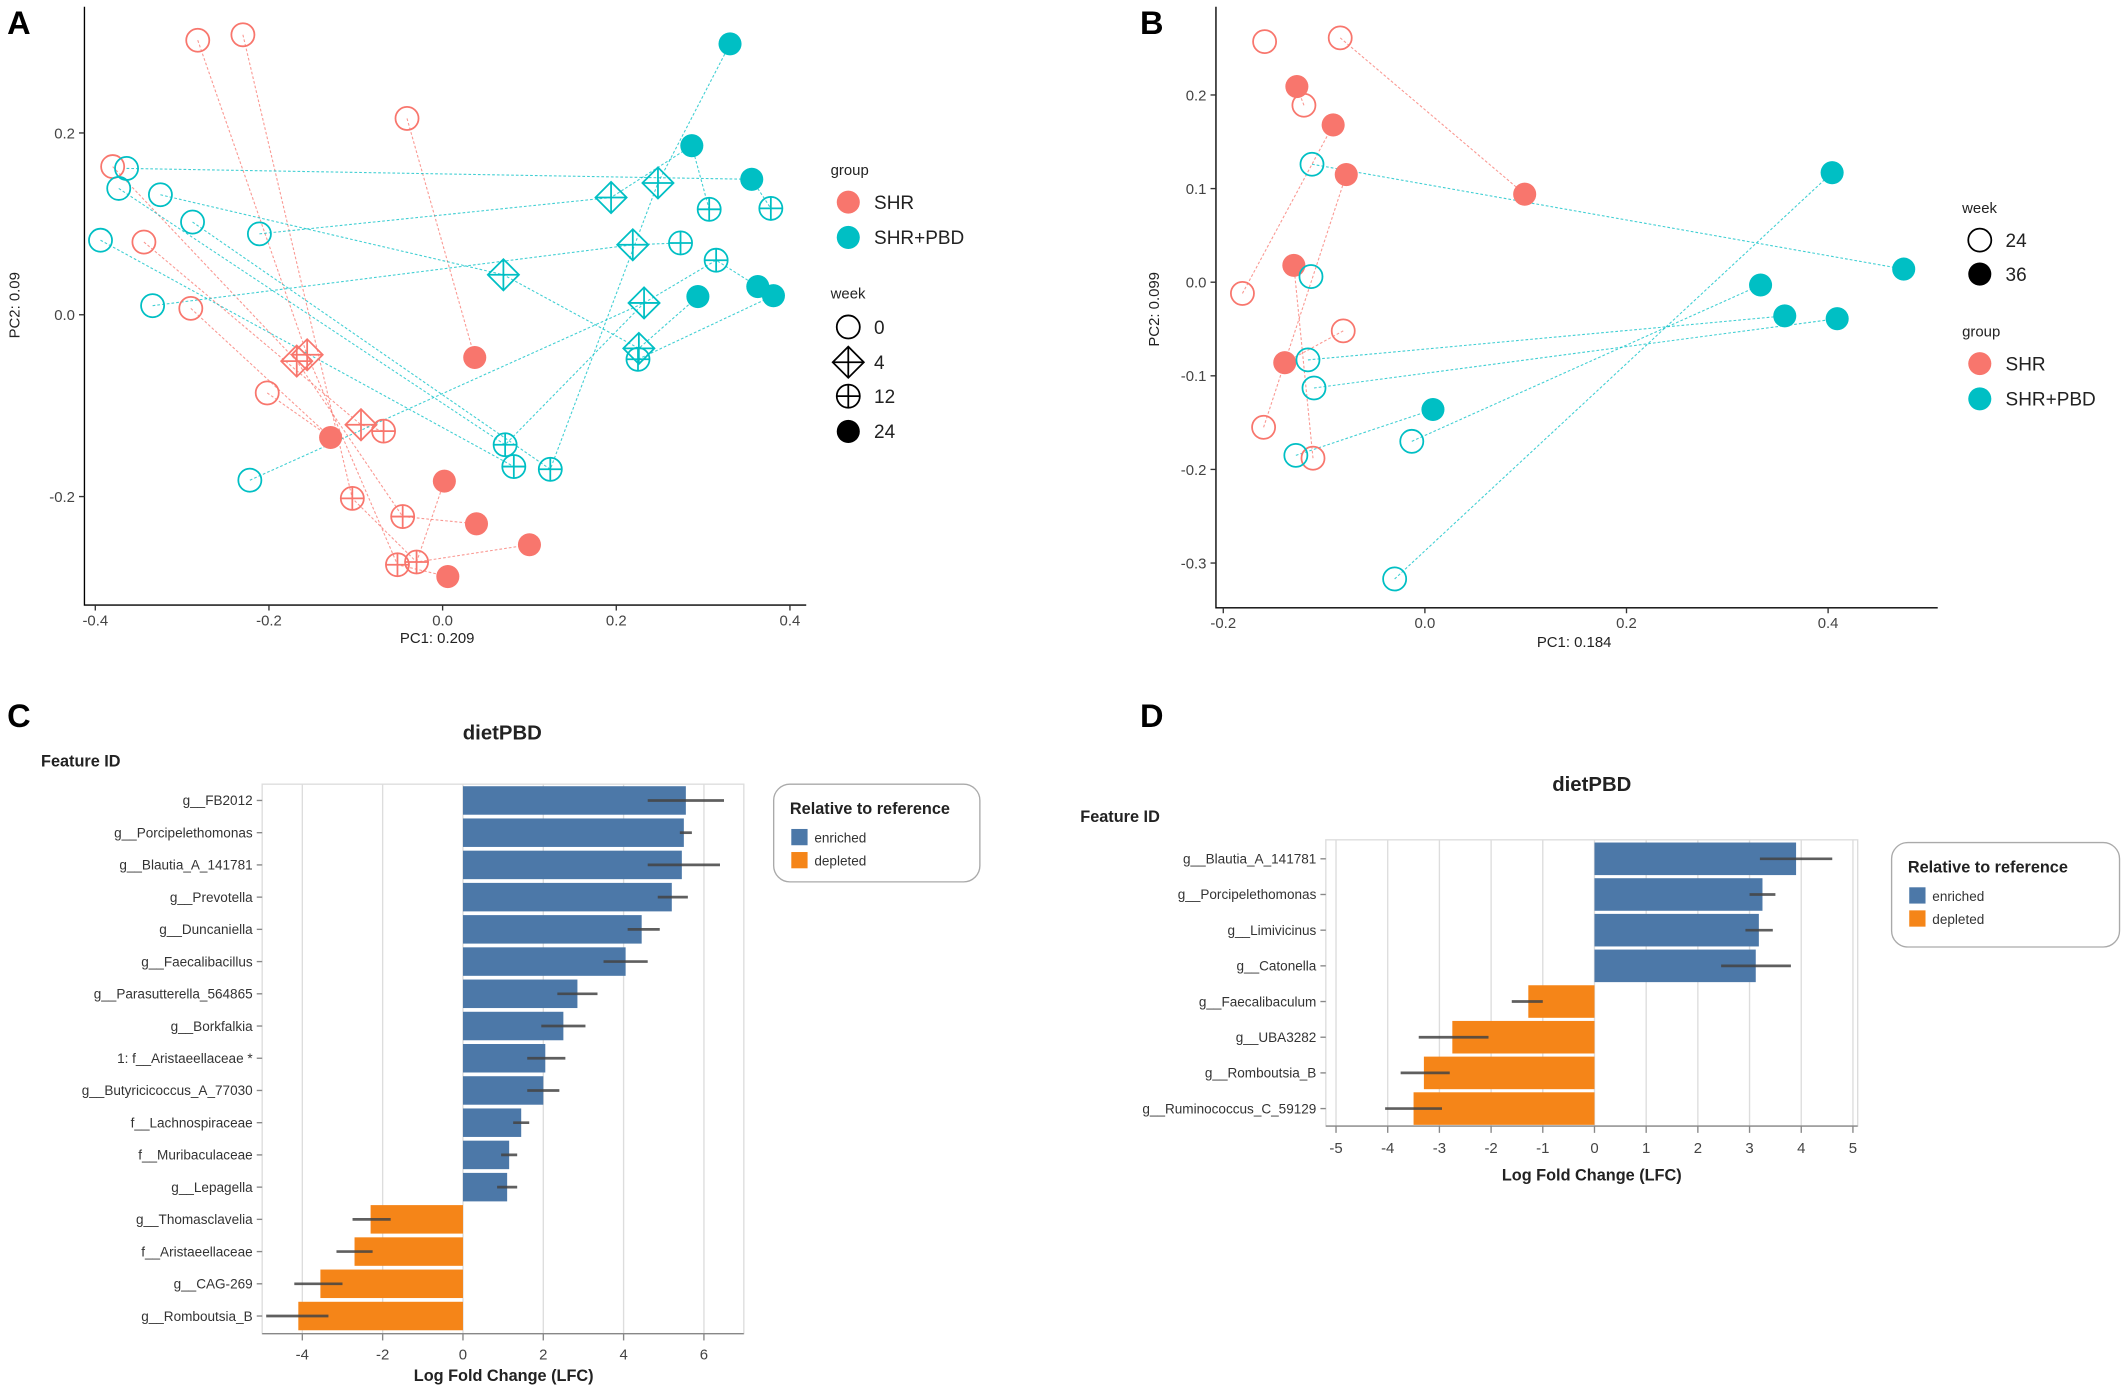 The height and width of the screenshot is (1392, 2128). Describe the element at coordinates (1196, 283) in the screenshot. I see `pca-b-ytick-label: 0.0` at that location.